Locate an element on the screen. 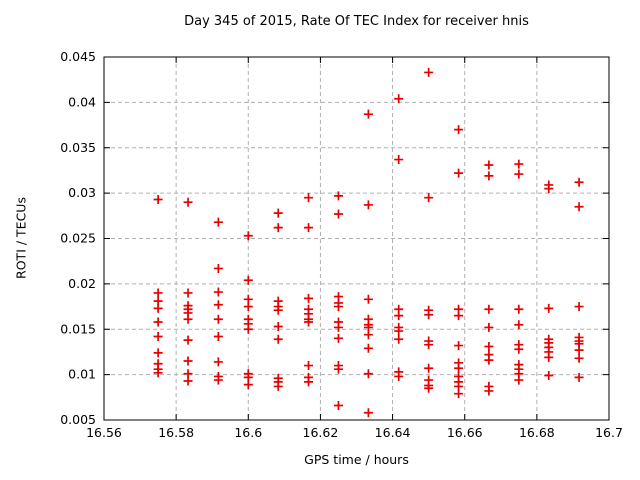 This screenshot has height=480, width=640. x-tick-label: 16.64 is located at coordinates (393, 432).